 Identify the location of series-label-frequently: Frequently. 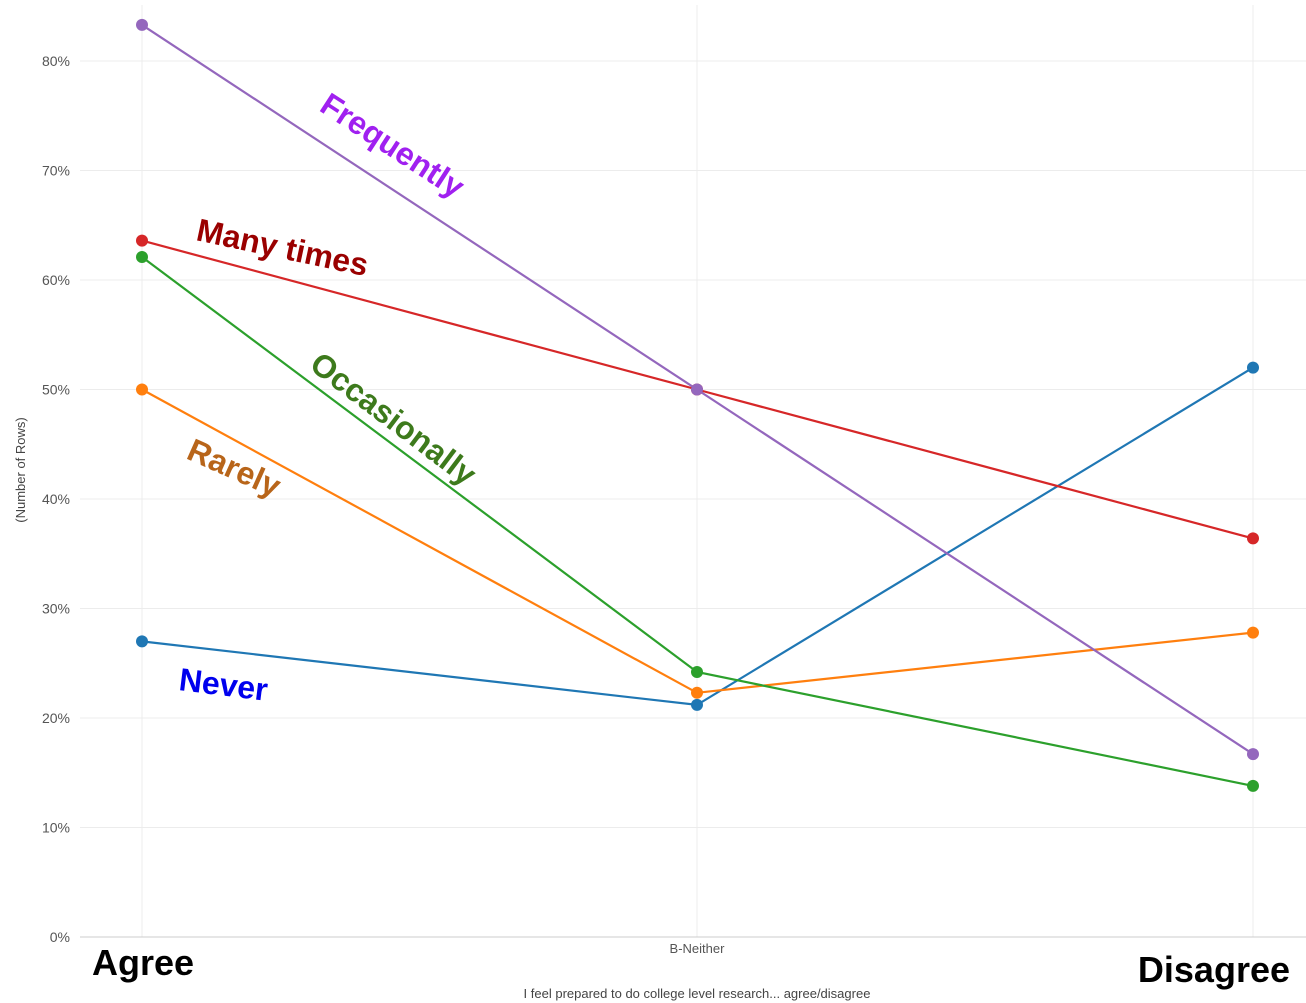
(392, 145).